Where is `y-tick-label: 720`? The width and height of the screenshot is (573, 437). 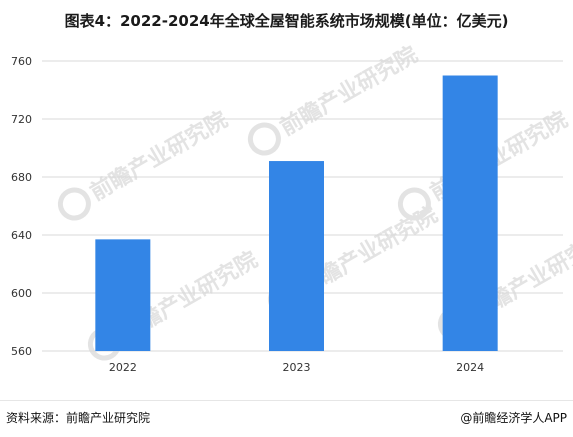 y-tick-label: 720 is located at coordinates (21, 119).